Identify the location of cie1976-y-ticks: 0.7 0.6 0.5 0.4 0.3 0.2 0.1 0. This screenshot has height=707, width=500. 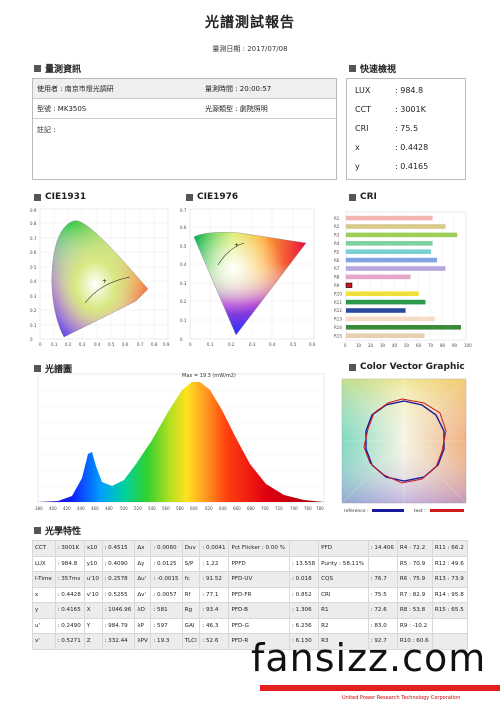
(183, 275).